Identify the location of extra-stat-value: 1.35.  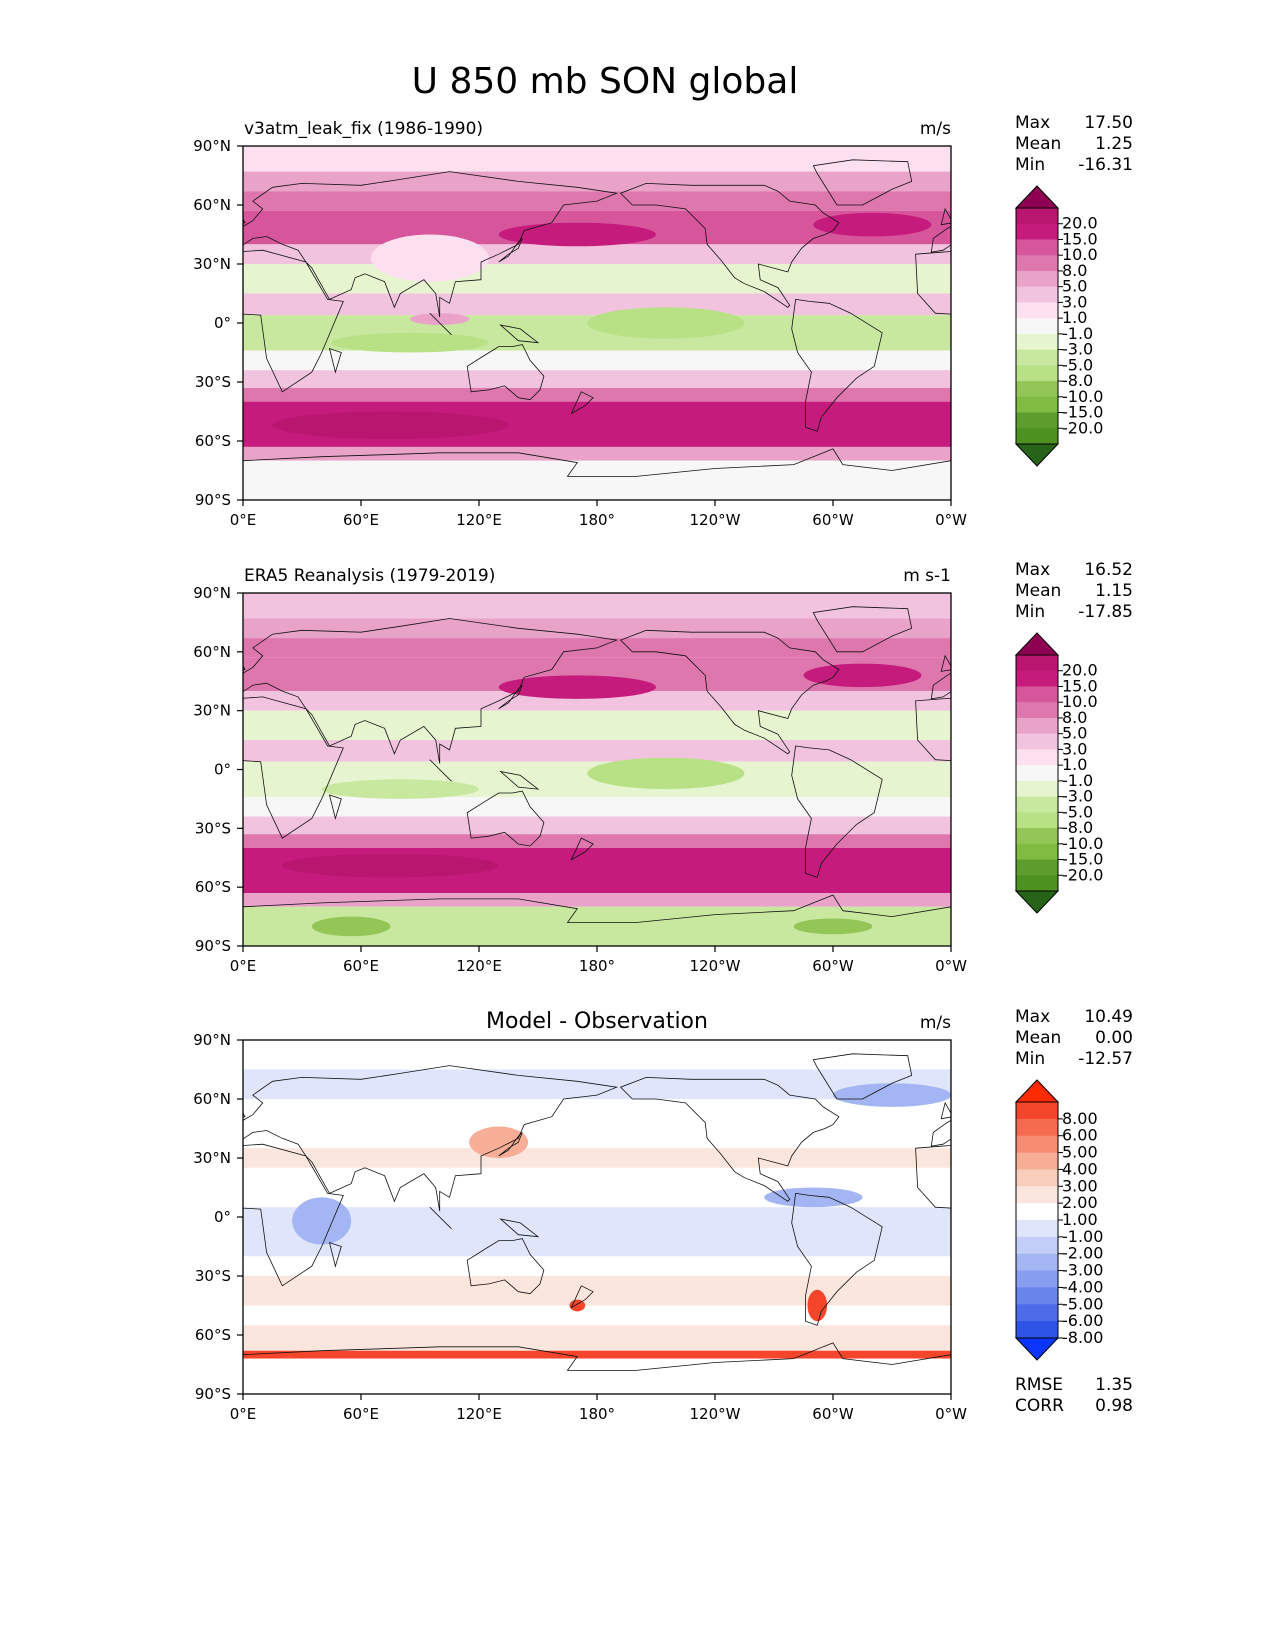
(1114, 1385).